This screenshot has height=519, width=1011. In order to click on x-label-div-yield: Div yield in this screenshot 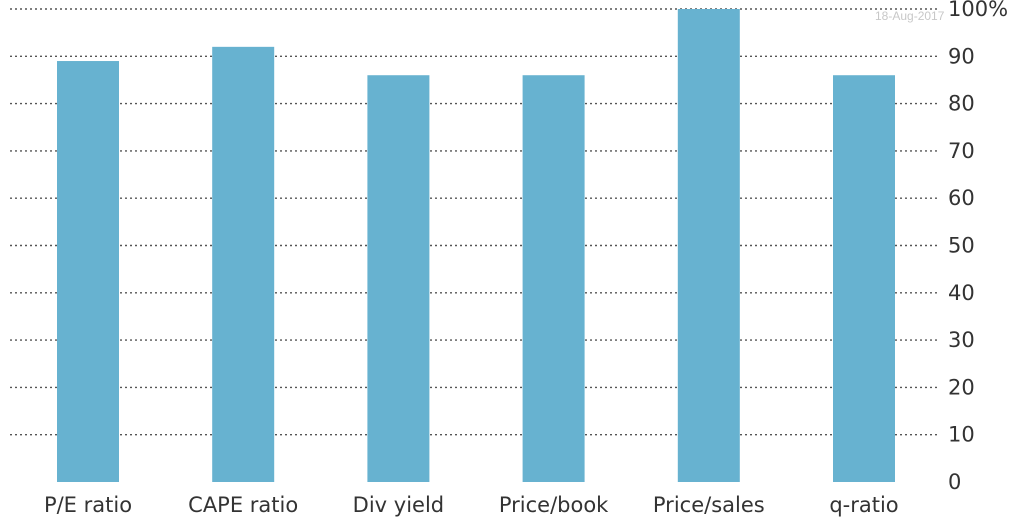, I will do `click(398, 505)`.